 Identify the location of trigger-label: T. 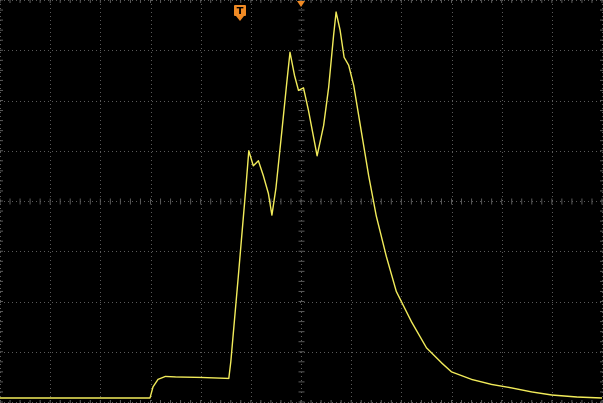
(240, 11).